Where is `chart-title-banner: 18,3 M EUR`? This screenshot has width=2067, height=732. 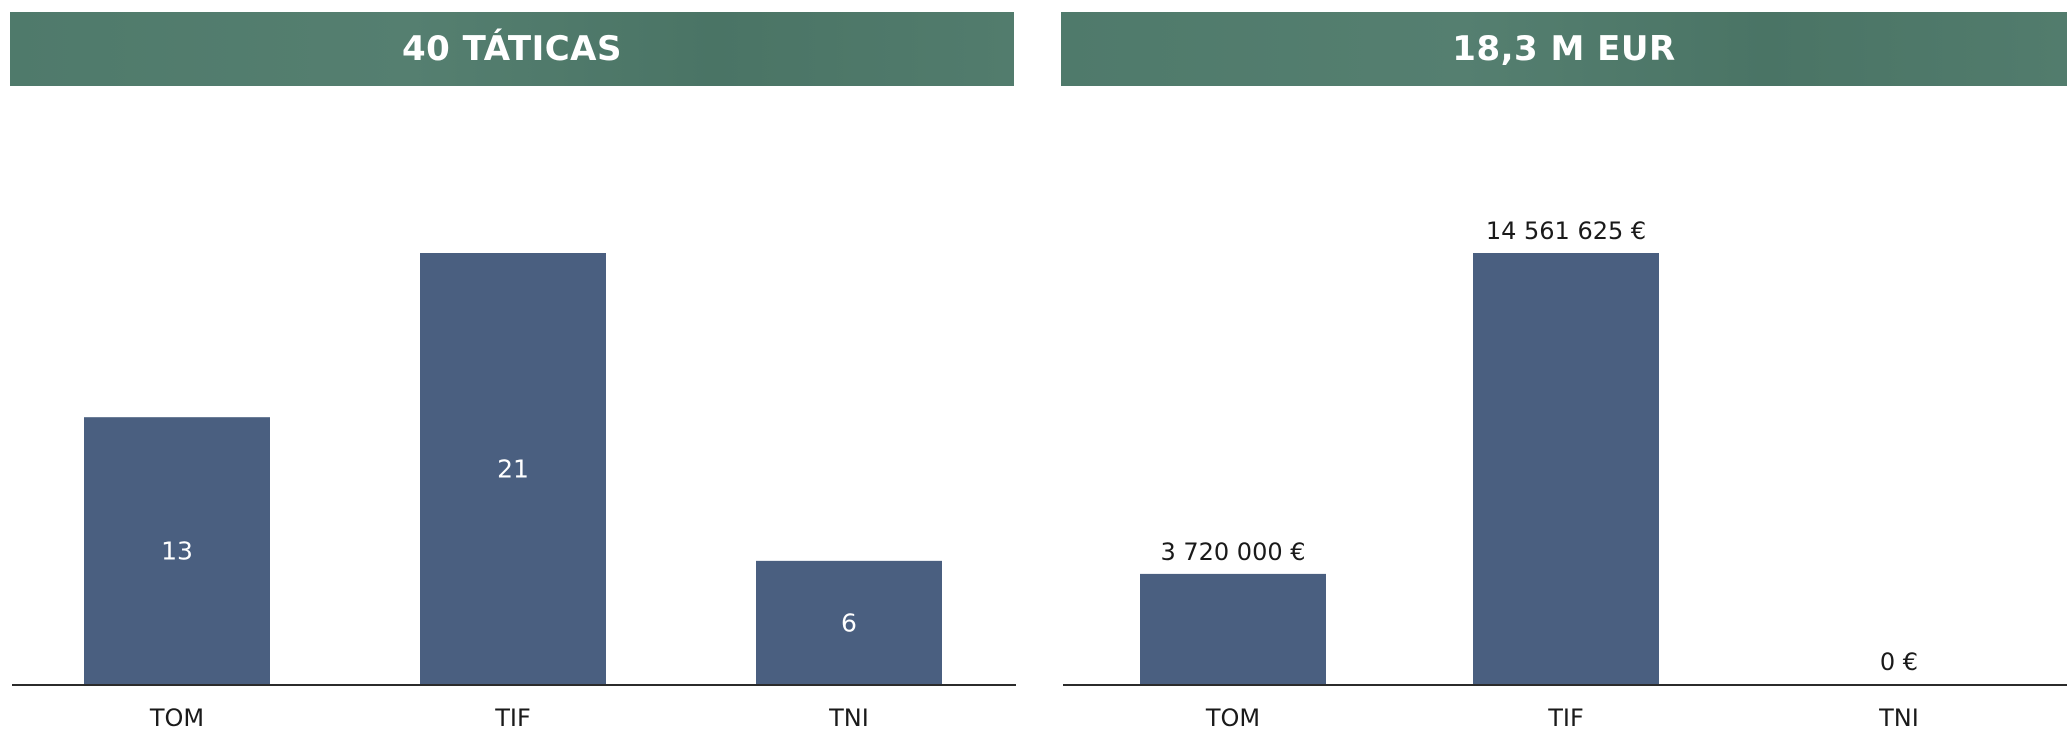
chart-title-banner: 18,3 M EUR is located at coordinates (1564, 49).